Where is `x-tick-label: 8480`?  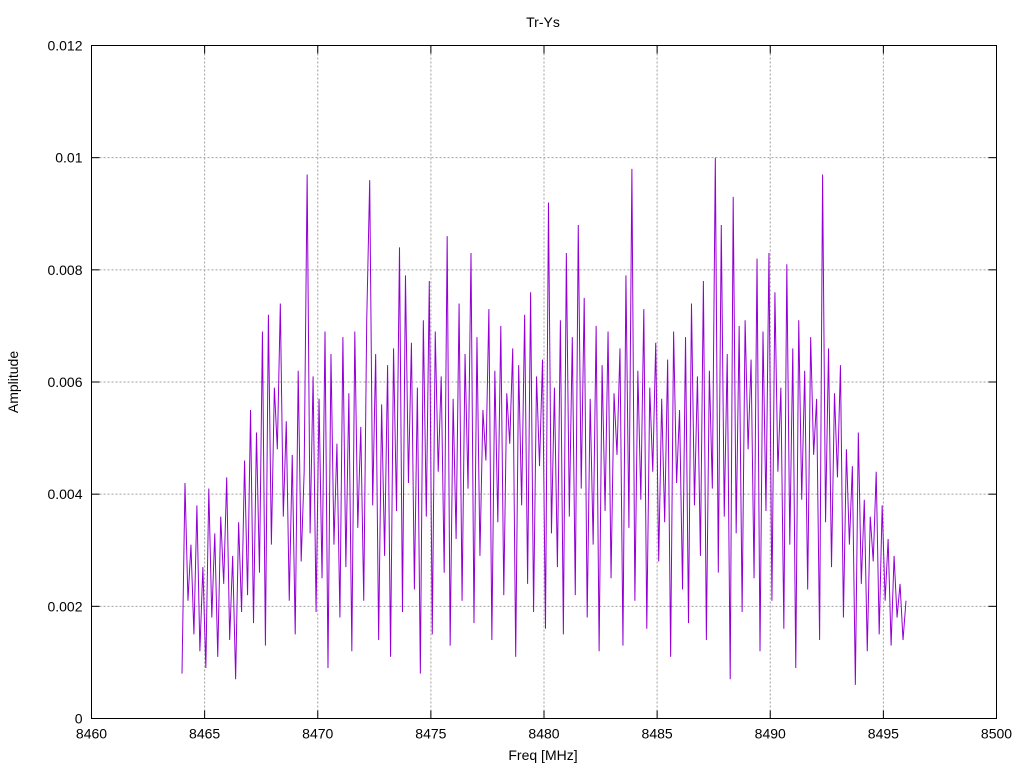 x-tick-label: 8480 is located at coordinates (543, 734).